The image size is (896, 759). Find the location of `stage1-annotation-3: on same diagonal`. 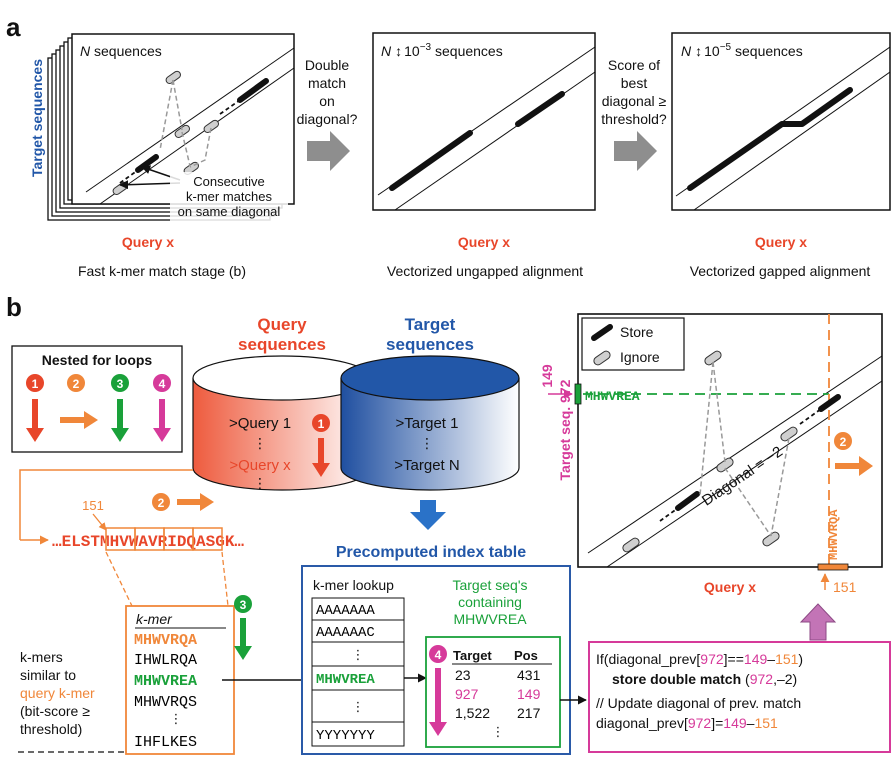

stage1-annotation-3: on same diagonal is located at coordinates (229, 211).